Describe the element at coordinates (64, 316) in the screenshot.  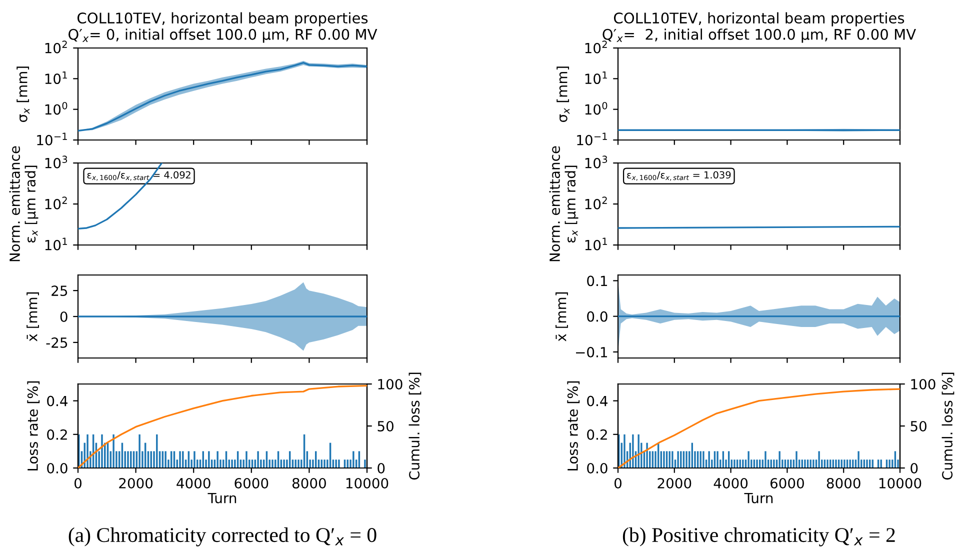
I see `y-tick-label: 0` at that location.